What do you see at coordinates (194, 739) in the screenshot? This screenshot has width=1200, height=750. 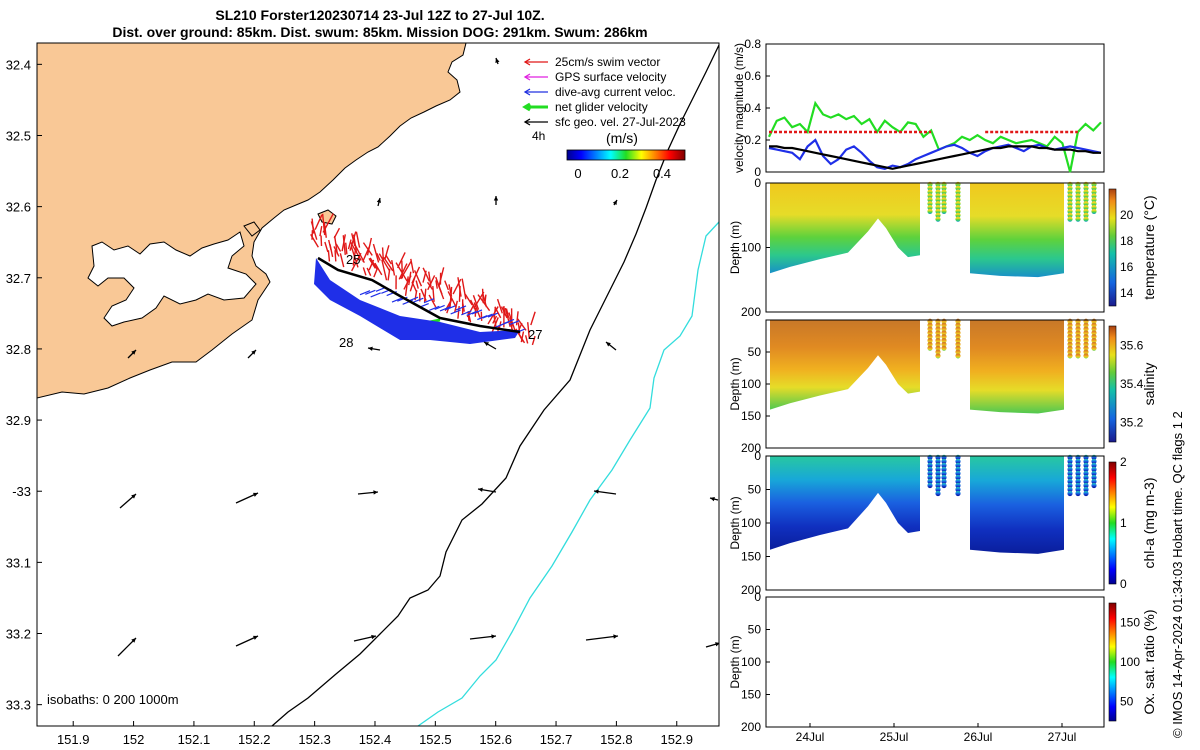 I see `map-x-tick-label: 152.1` at bounding box center [194, 739].